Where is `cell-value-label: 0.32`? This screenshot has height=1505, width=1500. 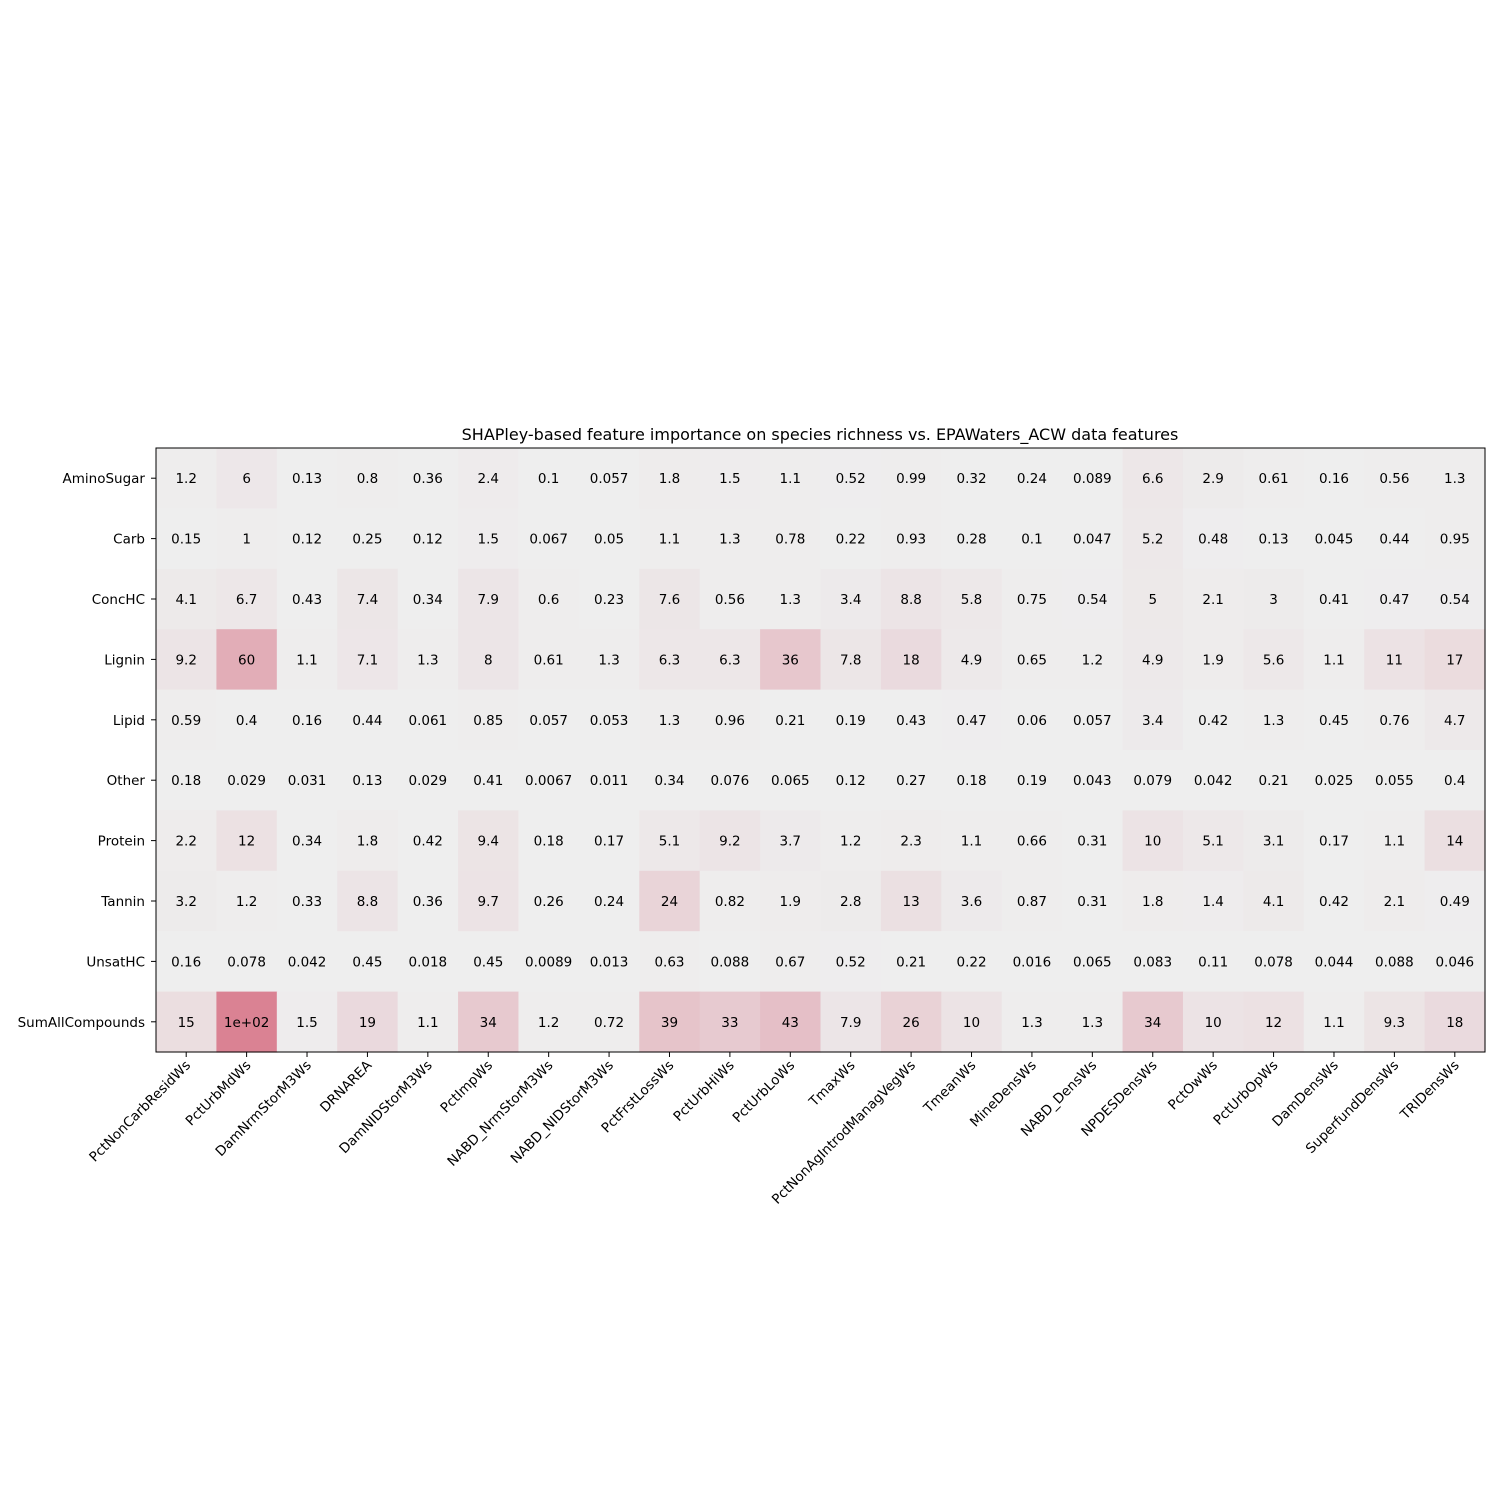
cell-value-label: 0.32 is located at coordinates (971, 479).